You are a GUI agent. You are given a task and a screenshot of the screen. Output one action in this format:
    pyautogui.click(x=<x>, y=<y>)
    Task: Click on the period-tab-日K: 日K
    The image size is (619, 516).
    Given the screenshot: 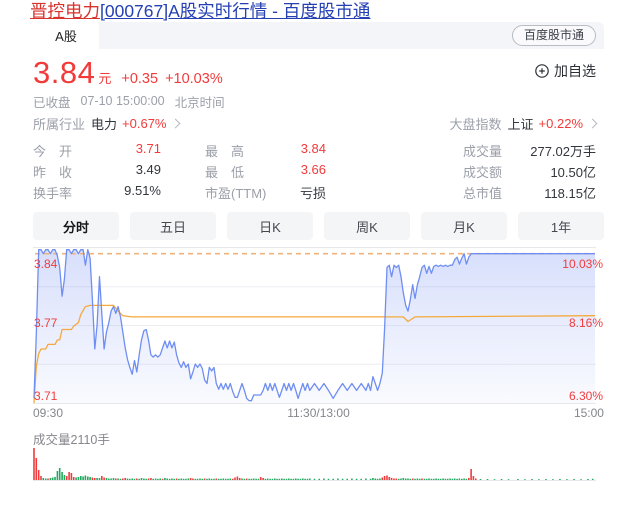 What is the action you would take?
    pyautogui.click(x=270, y=226)
    